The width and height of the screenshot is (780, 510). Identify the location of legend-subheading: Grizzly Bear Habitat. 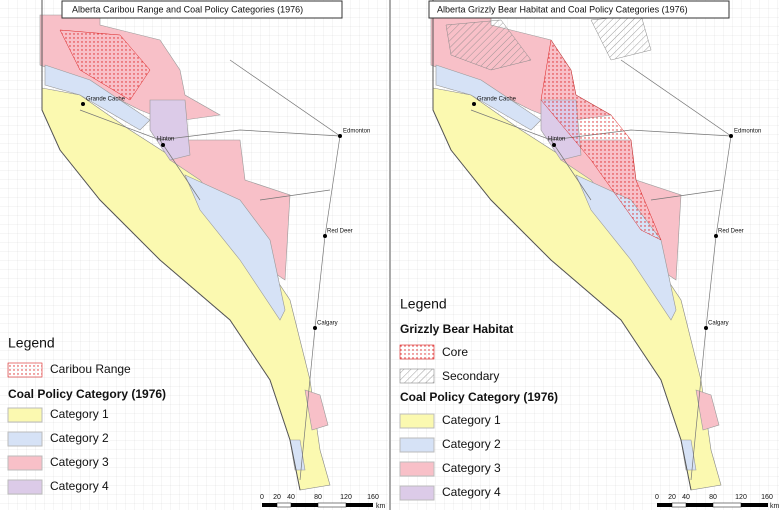
(456, 329).